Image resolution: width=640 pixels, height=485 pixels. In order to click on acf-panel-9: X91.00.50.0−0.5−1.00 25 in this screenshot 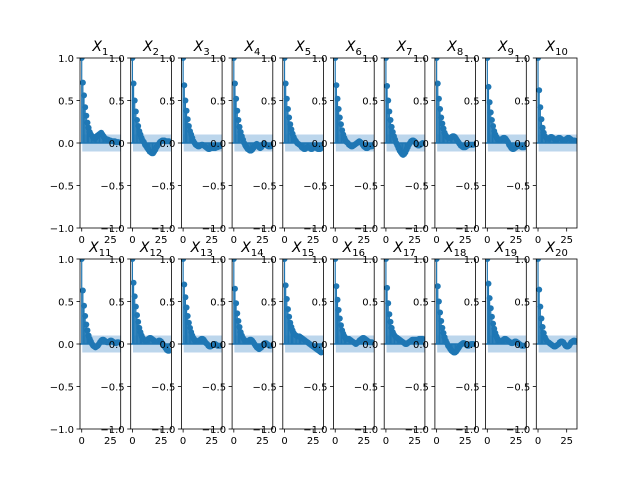, I will do `click(491, 142)`.